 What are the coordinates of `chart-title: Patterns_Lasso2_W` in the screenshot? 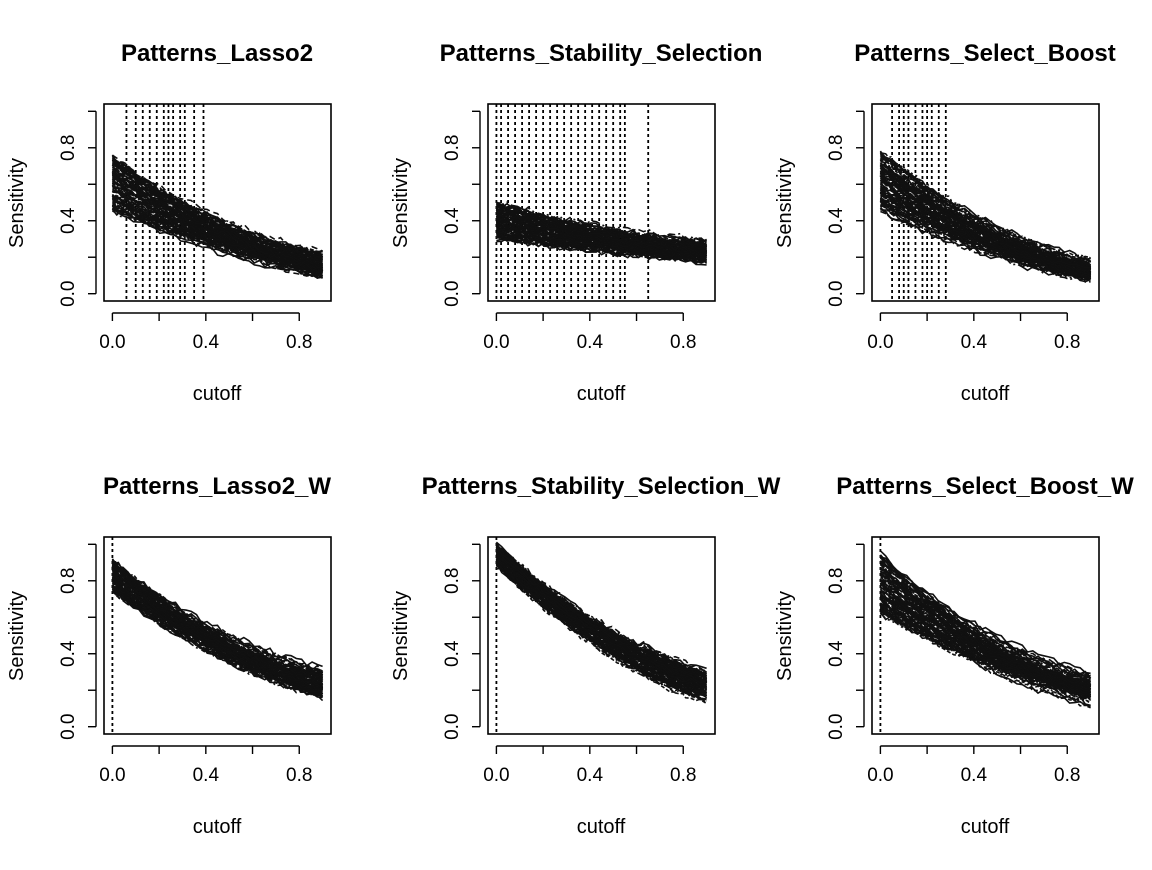 It's located at (217, 486).